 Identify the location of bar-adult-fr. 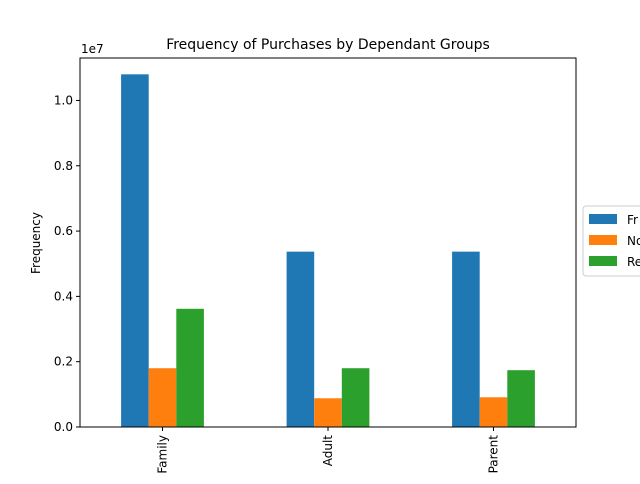
(300, 339).